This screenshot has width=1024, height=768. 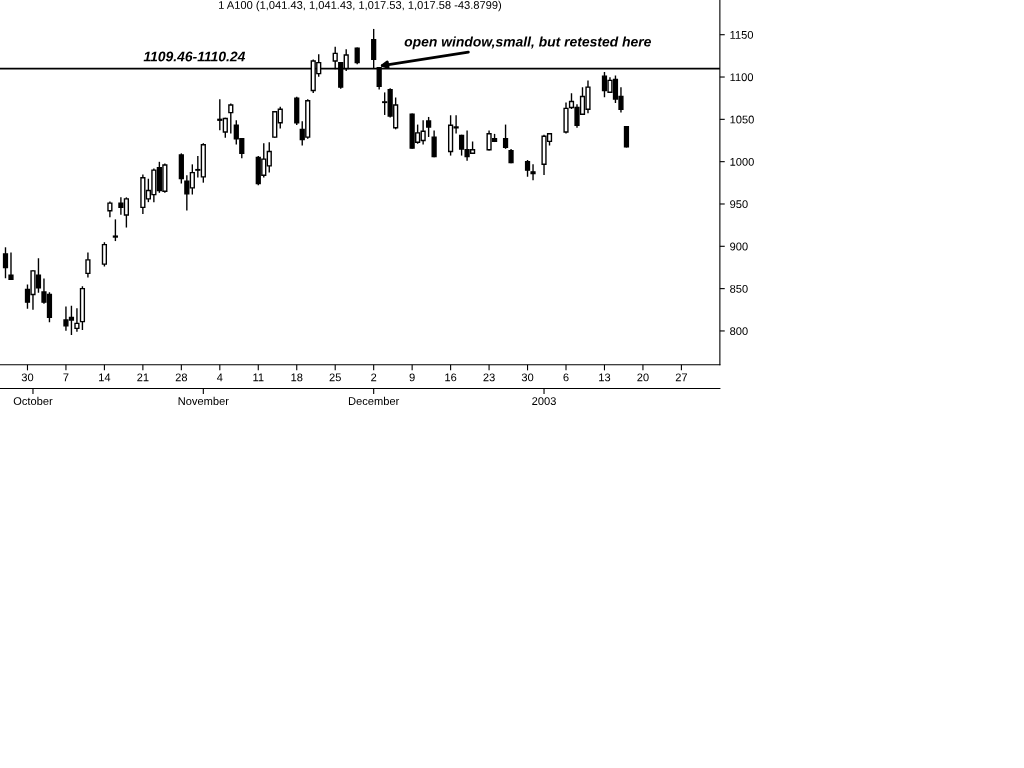 I want to click on x-tick-label: 2, so click(x=374, y=377).